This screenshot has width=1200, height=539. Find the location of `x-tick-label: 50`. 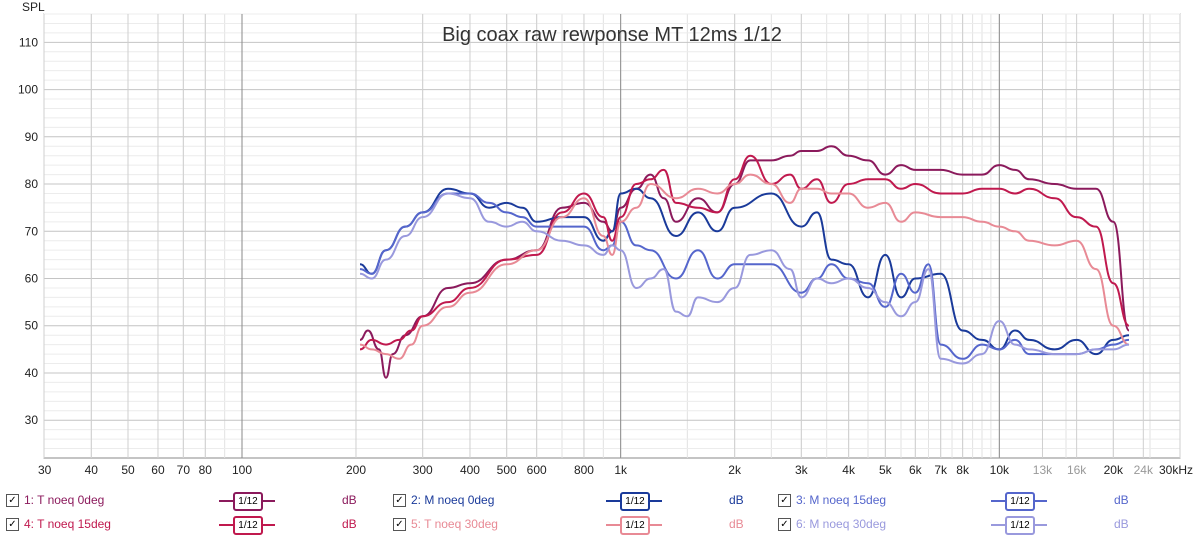

x-tick-label: 50 is located at coordinates (128, 470).